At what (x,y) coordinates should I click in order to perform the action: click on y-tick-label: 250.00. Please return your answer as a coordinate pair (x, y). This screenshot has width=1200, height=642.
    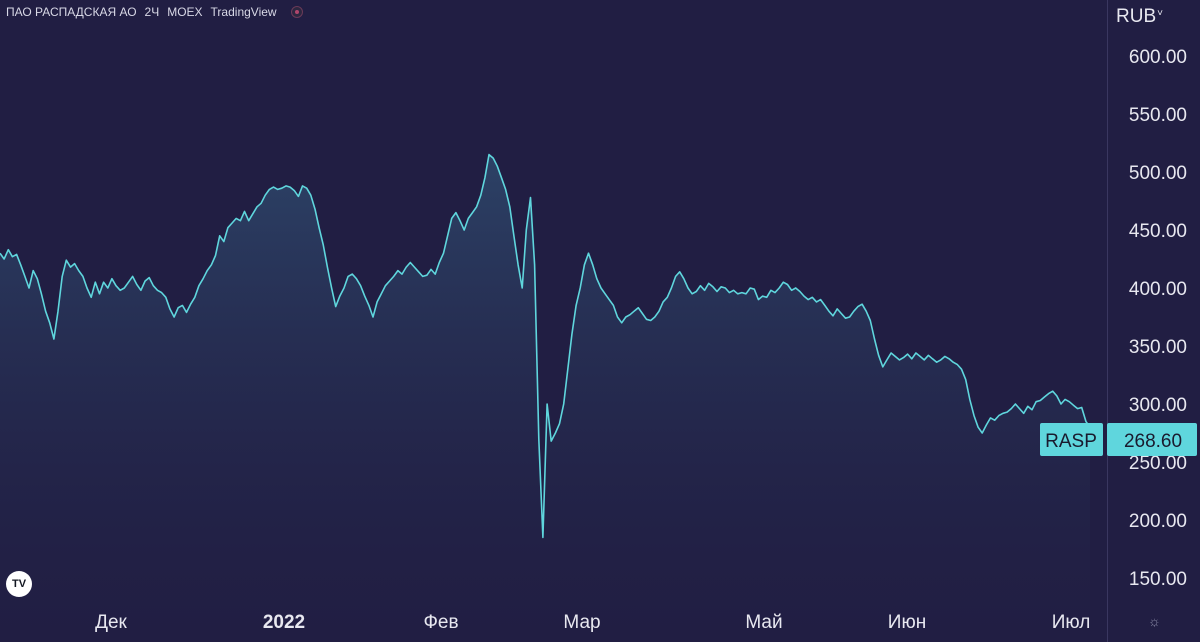
    Looking at the image, I should click on (1158, 463).